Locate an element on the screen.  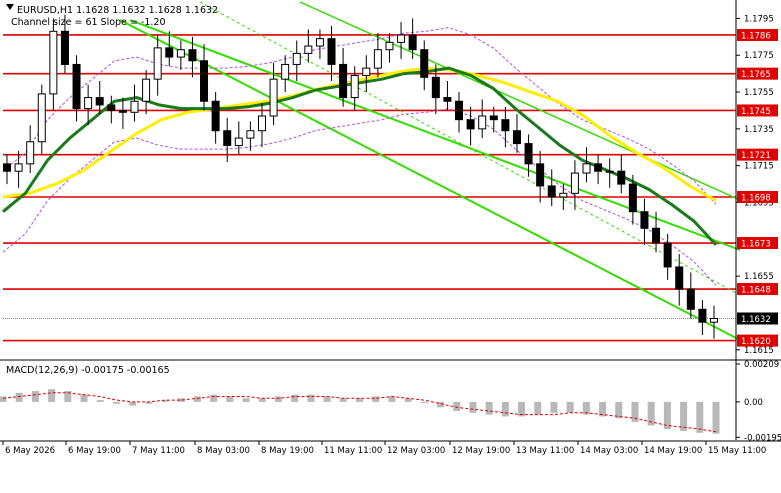
time-tick-label: 6 May 19:00 is located at coordinates (94, 451).